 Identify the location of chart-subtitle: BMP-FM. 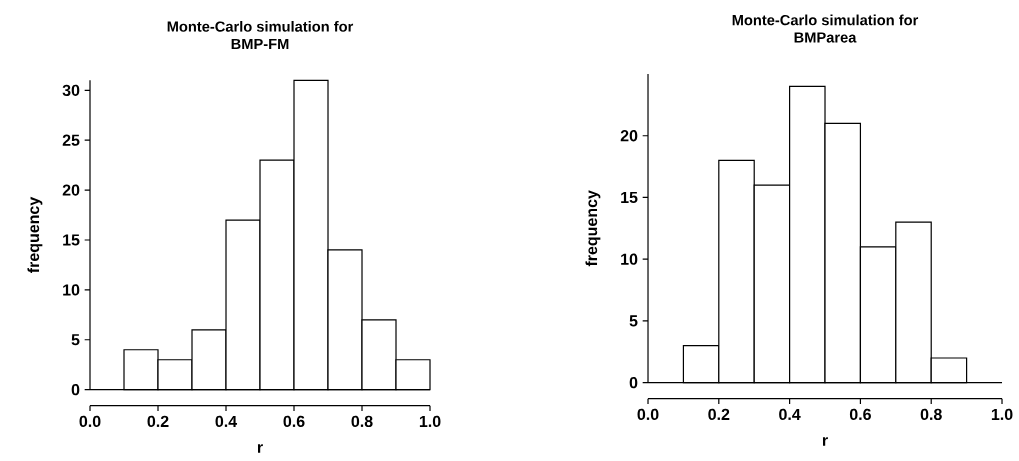
(260, 43).